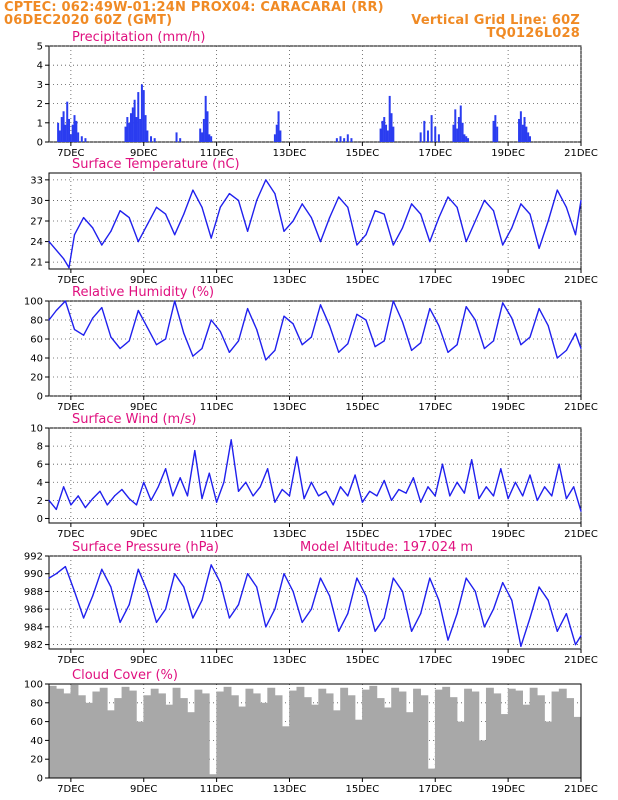  What do you see at coordinates (508, 153) in the screenshot?
I see `precipitation-date-label: 19DEC` at bounding box center [508, 153].